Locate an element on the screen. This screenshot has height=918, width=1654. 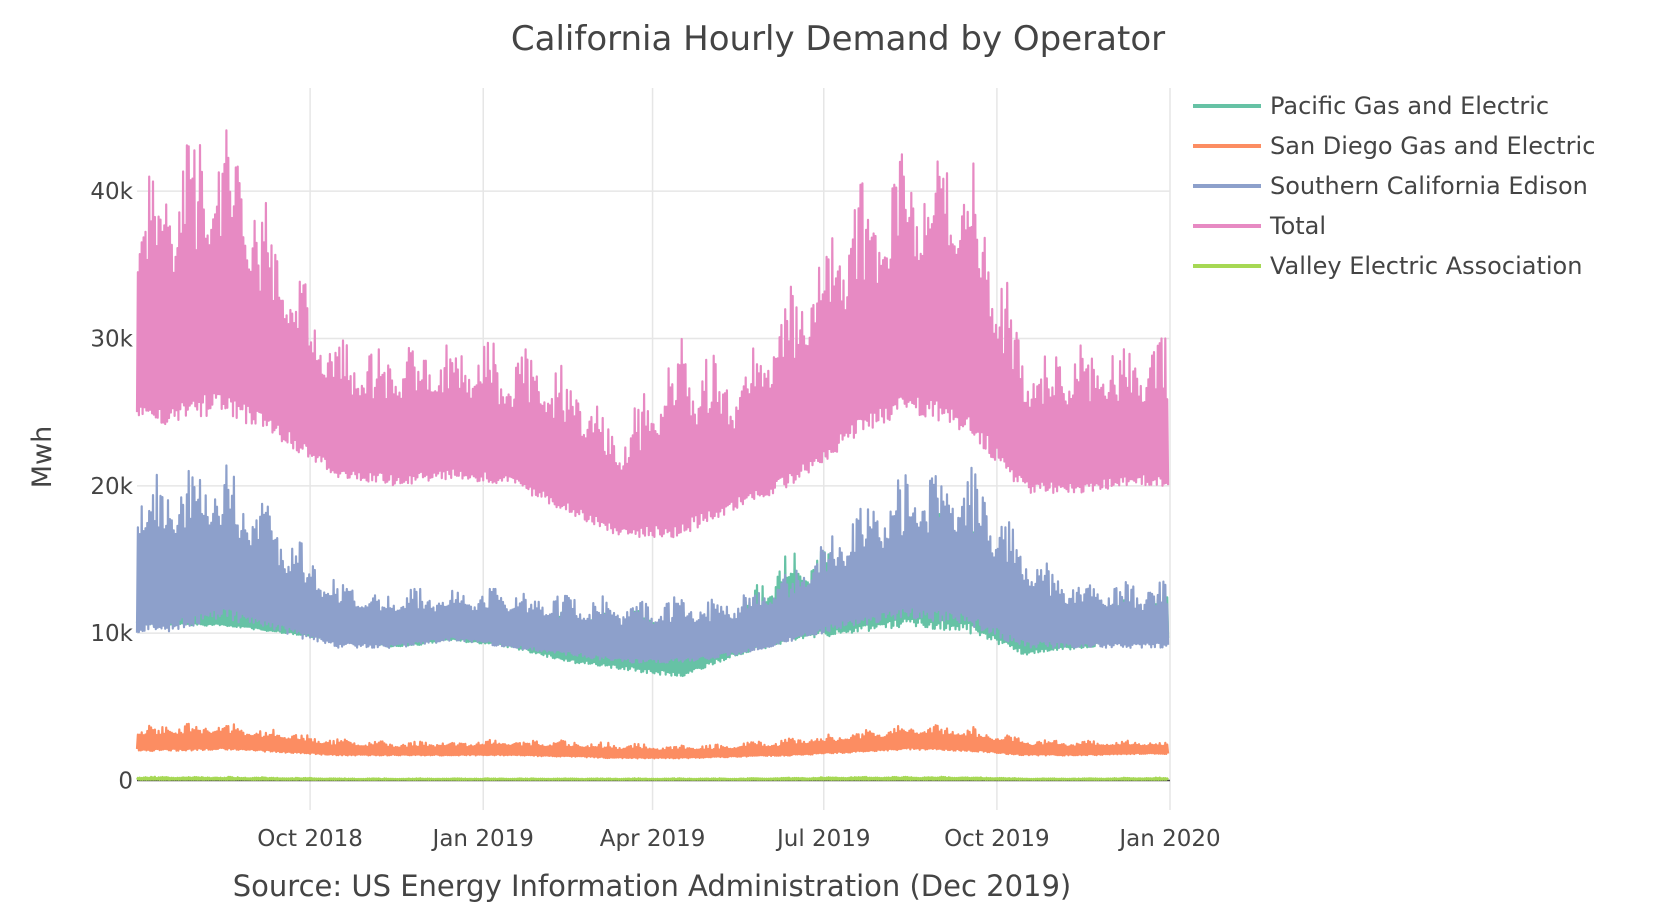
legend-label-valley-electric-association: Valley Electric Association is located at coordinates (1426, 266).